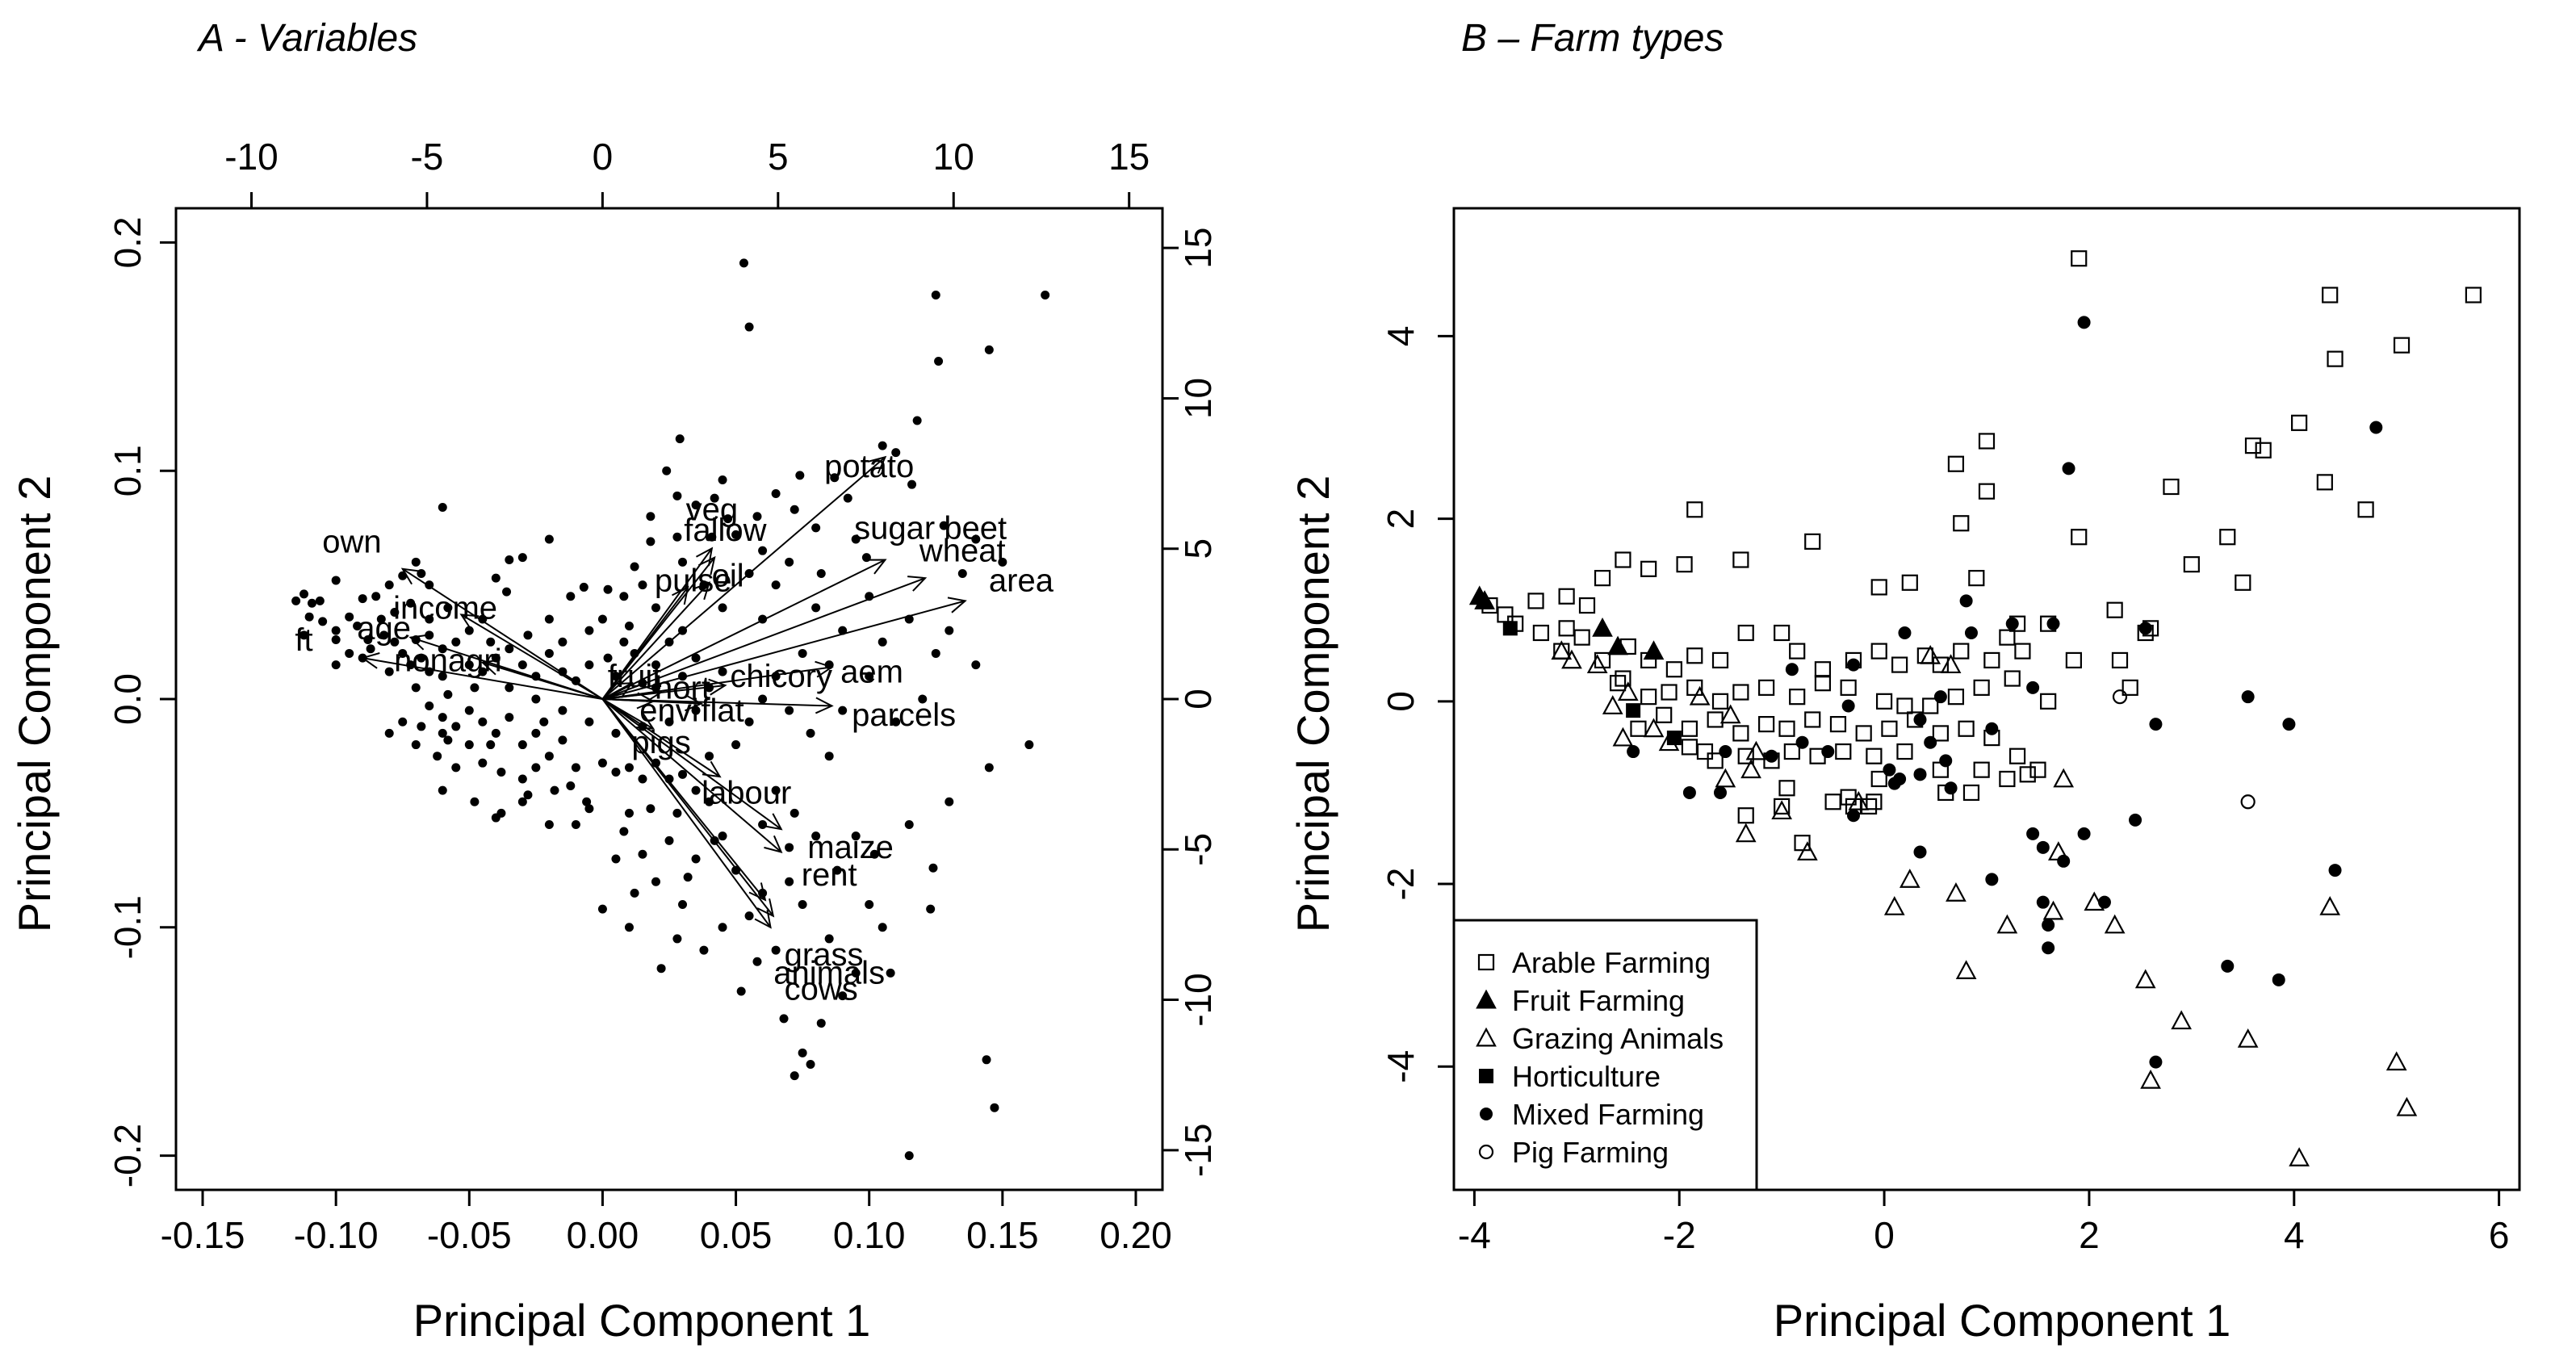  Describe the element at coordinates (336, 1235) in the screenshot. I see `x-tick-label: -0.10` at that location.